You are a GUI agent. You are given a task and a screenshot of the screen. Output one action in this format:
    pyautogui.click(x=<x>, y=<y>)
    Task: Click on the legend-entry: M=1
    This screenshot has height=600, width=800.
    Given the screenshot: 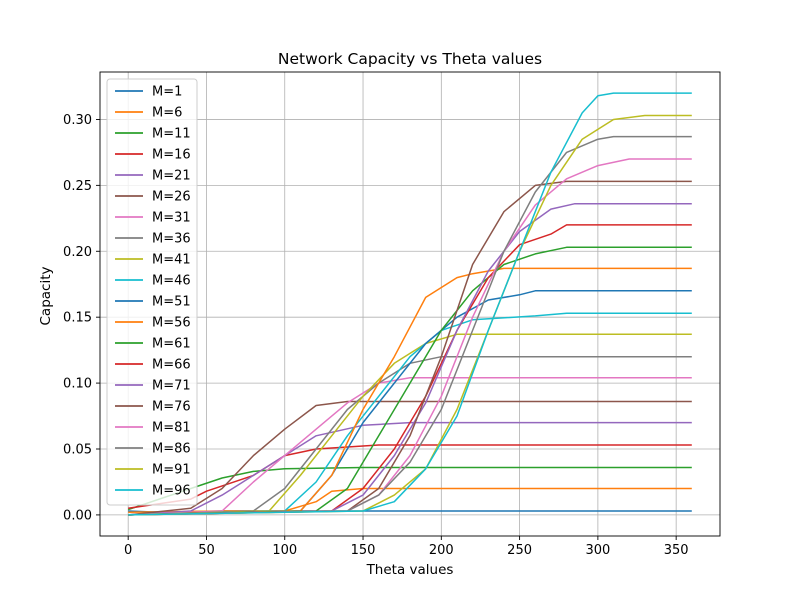 What is the action you would take?
    pyautogui.click(x=167, y=92)
    